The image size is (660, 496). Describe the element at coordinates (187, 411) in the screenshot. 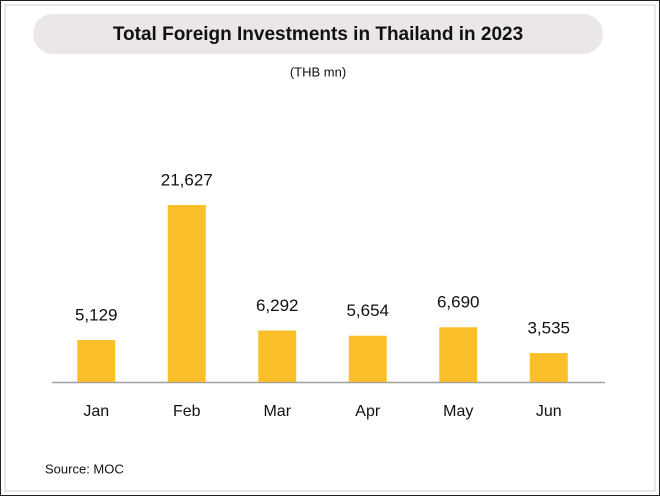

I see `x-tick-label: Feb` at that location.